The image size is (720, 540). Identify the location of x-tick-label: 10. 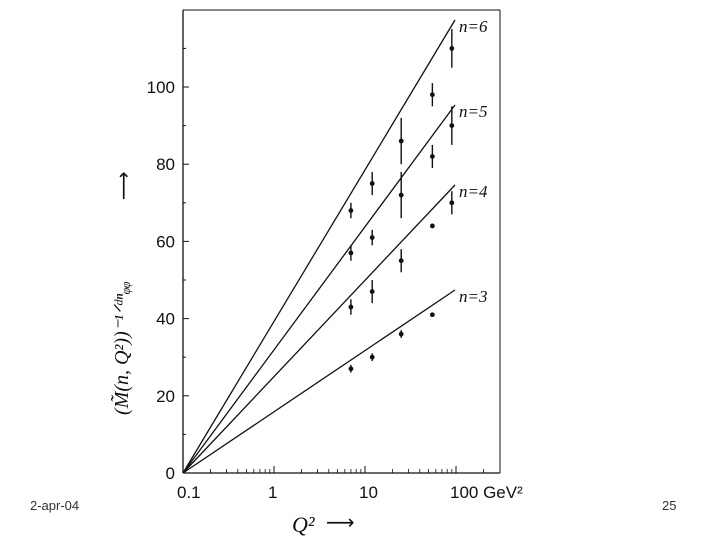
(368, 492).